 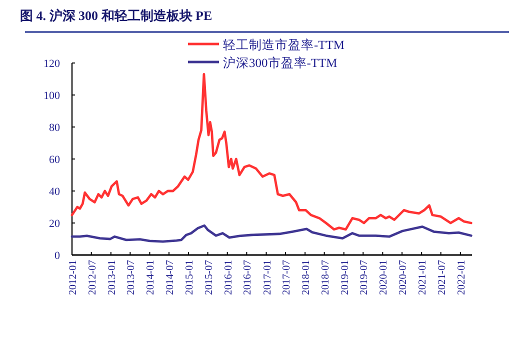 What do you see at coordinates (268, 277) in the screenshot?
I see `x-tick-label: 2017-01` at bounding box center [268, 277].